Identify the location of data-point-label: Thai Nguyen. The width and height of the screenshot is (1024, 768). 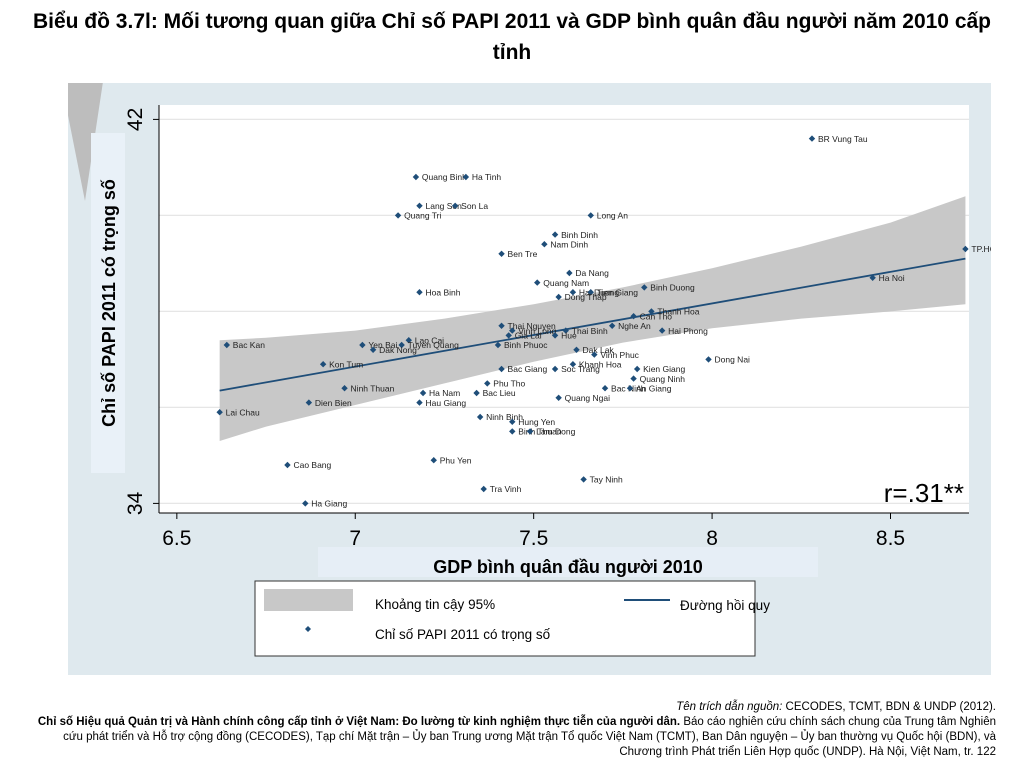
(532, 326).